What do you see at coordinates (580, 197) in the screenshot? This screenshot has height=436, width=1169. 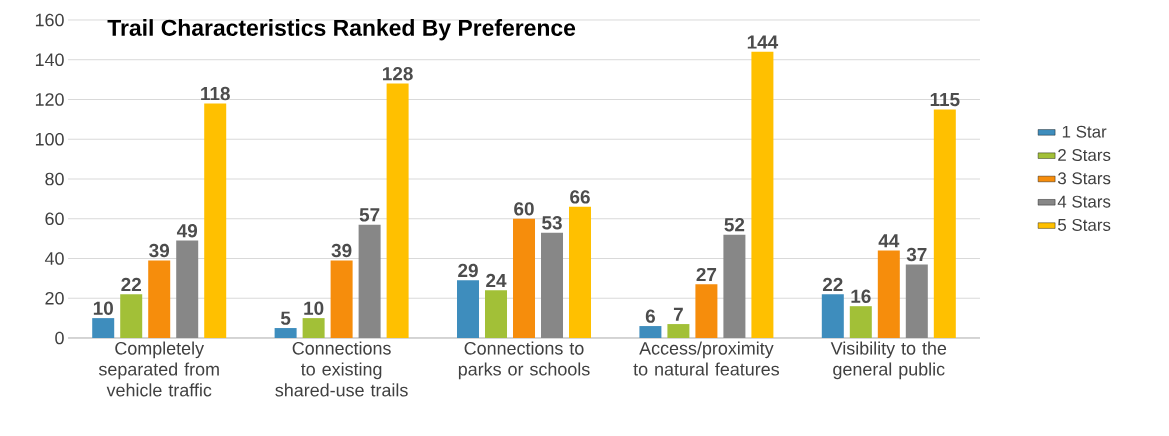 I see `data-label: 66` at bounding box center [580, 197].